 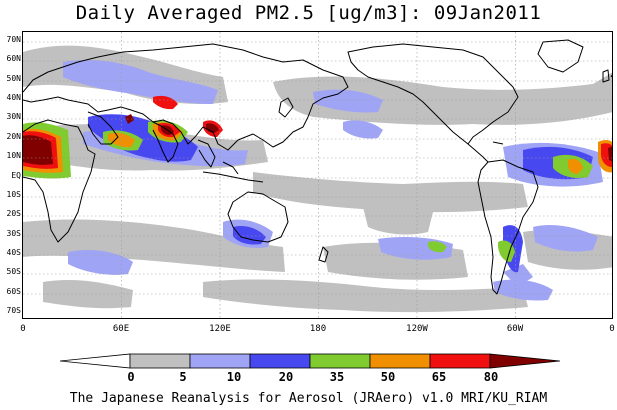 I want to click on lat-label: 20S, so click(x=13, y=213).